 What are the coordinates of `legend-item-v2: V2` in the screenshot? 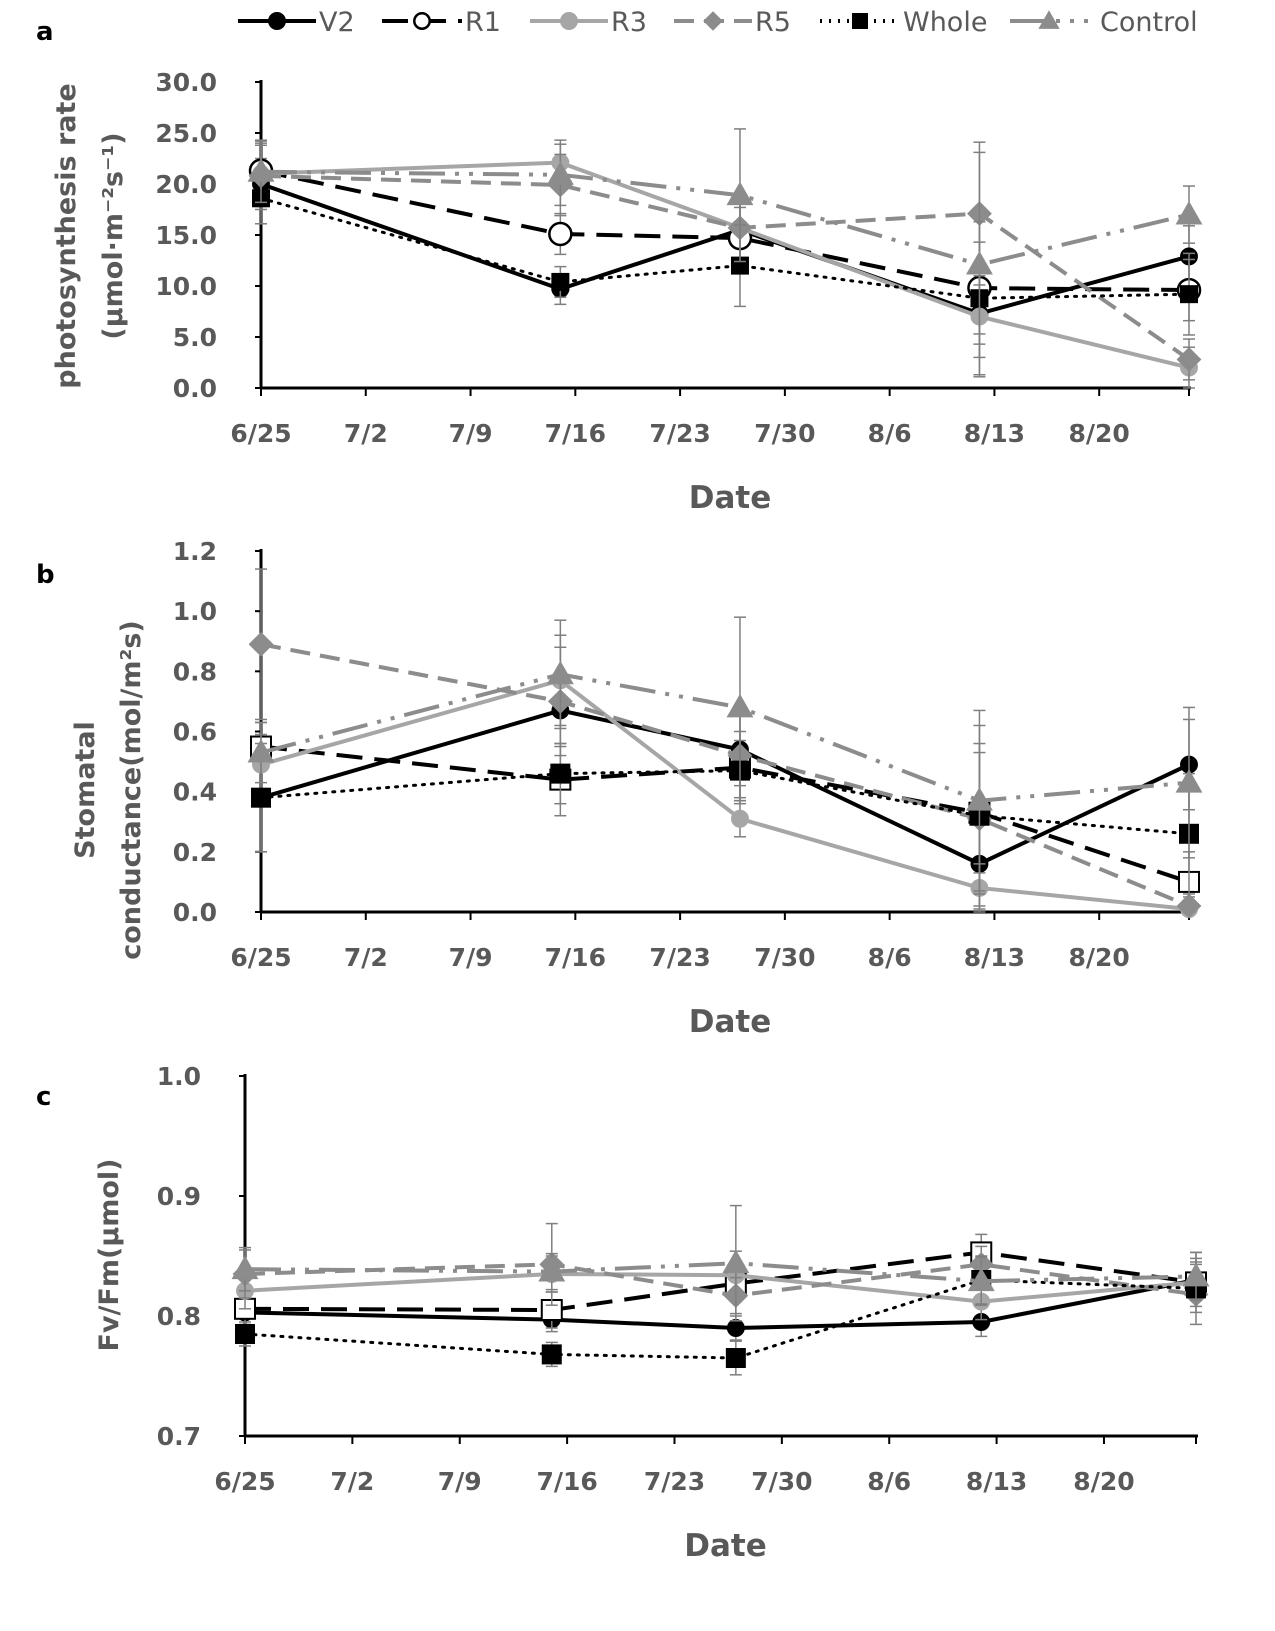 It's located at (296, 22).